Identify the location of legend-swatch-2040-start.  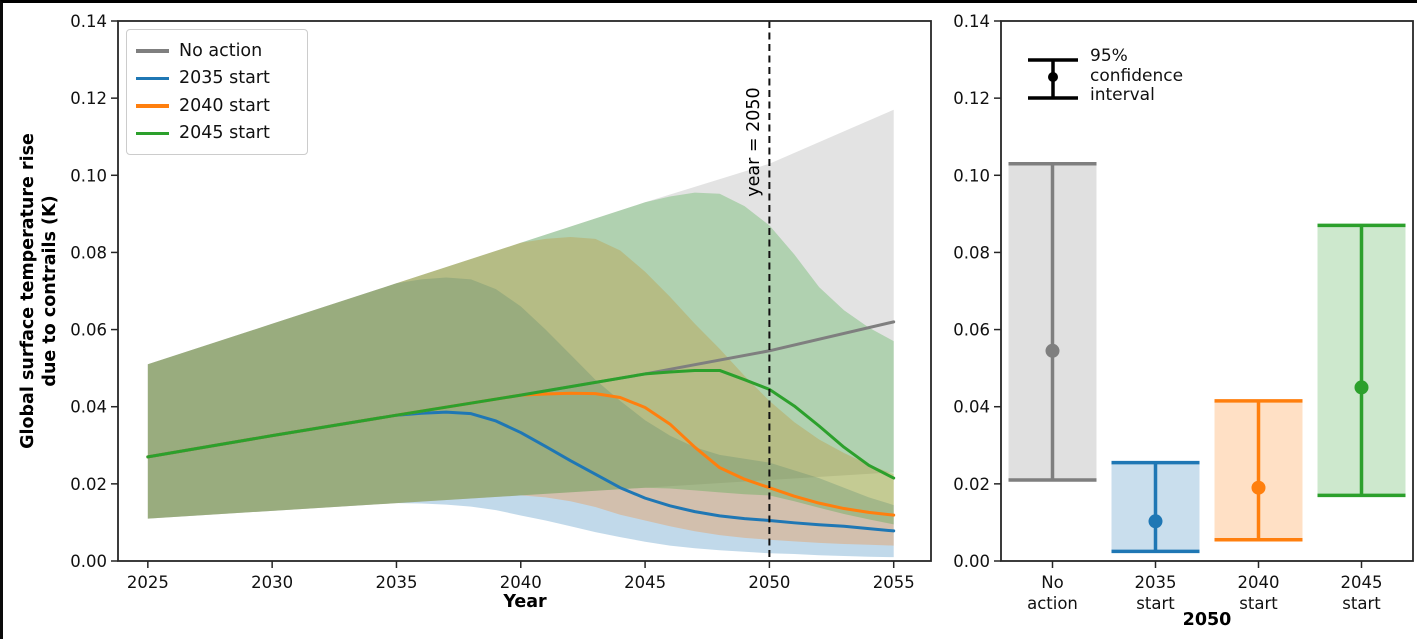
(152, 106).